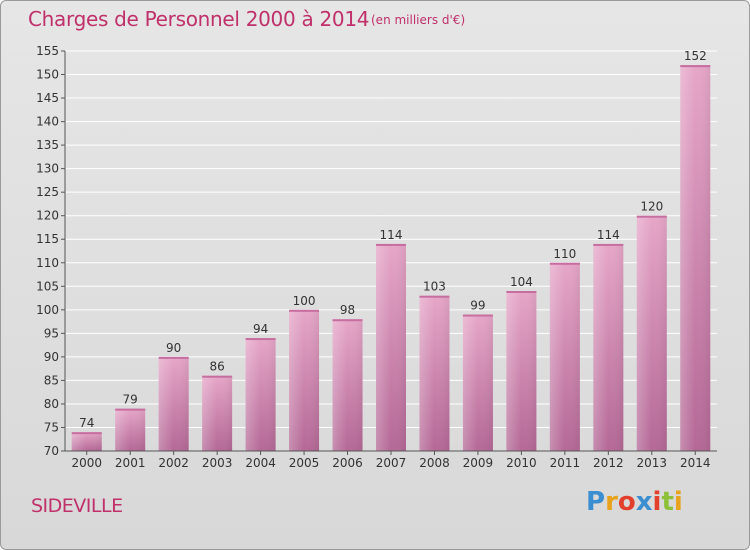  What do you see at coordinates (634, 502) in the screenshot?
I see `proxiti-logo: Proxiti` at bounding box center [634, 502].